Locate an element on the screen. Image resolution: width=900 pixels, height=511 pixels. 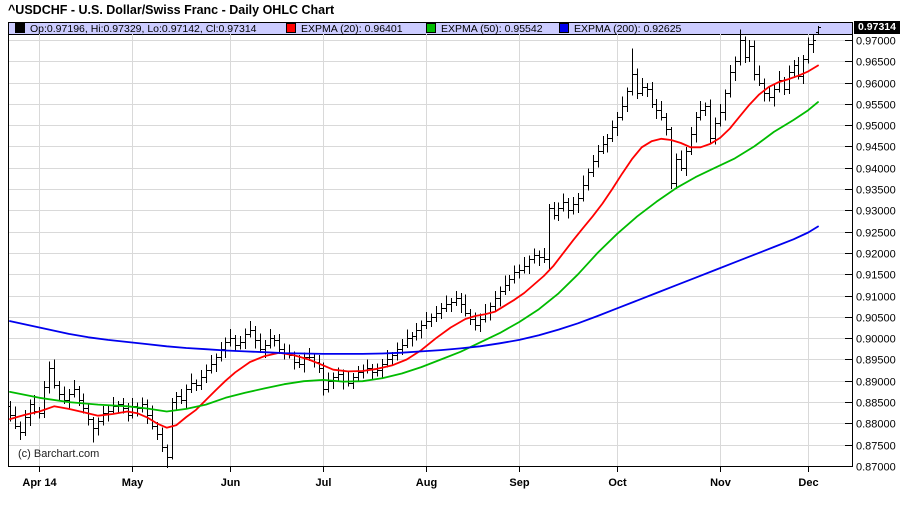
y-axis-label: 0.96000 is located at coordinates (876, 85).